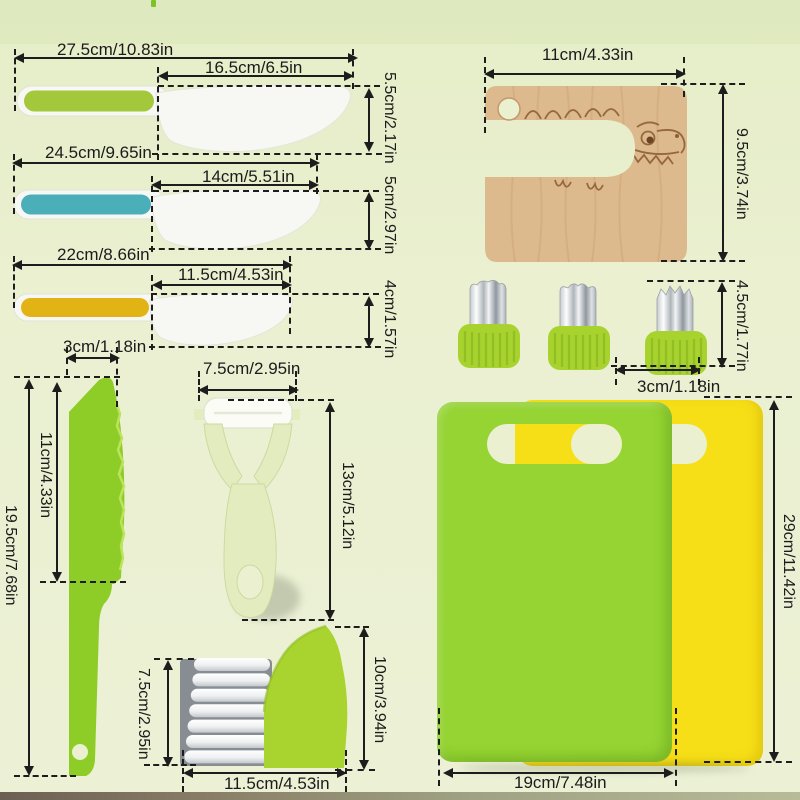  What do you see at coordinates (231, 274) in the screenshot?
I see `dim-knife3-blade-label: 11.5cm/4.53in` at bounding box center [231, 274].